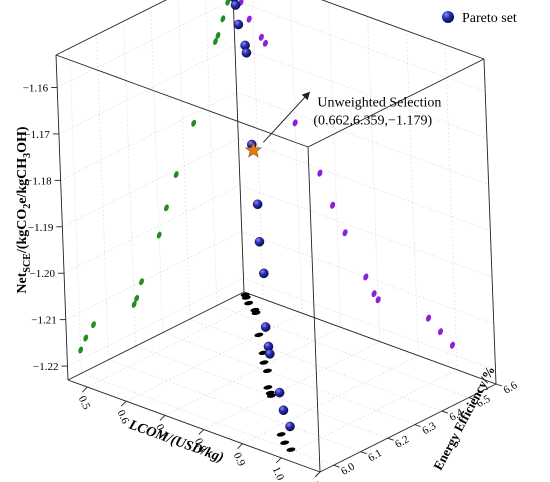 This screenshot has height=482, width=550. Describe the element at coordinates (479, 18) in the screenshot. I see `legend: Pareto set` at that location.